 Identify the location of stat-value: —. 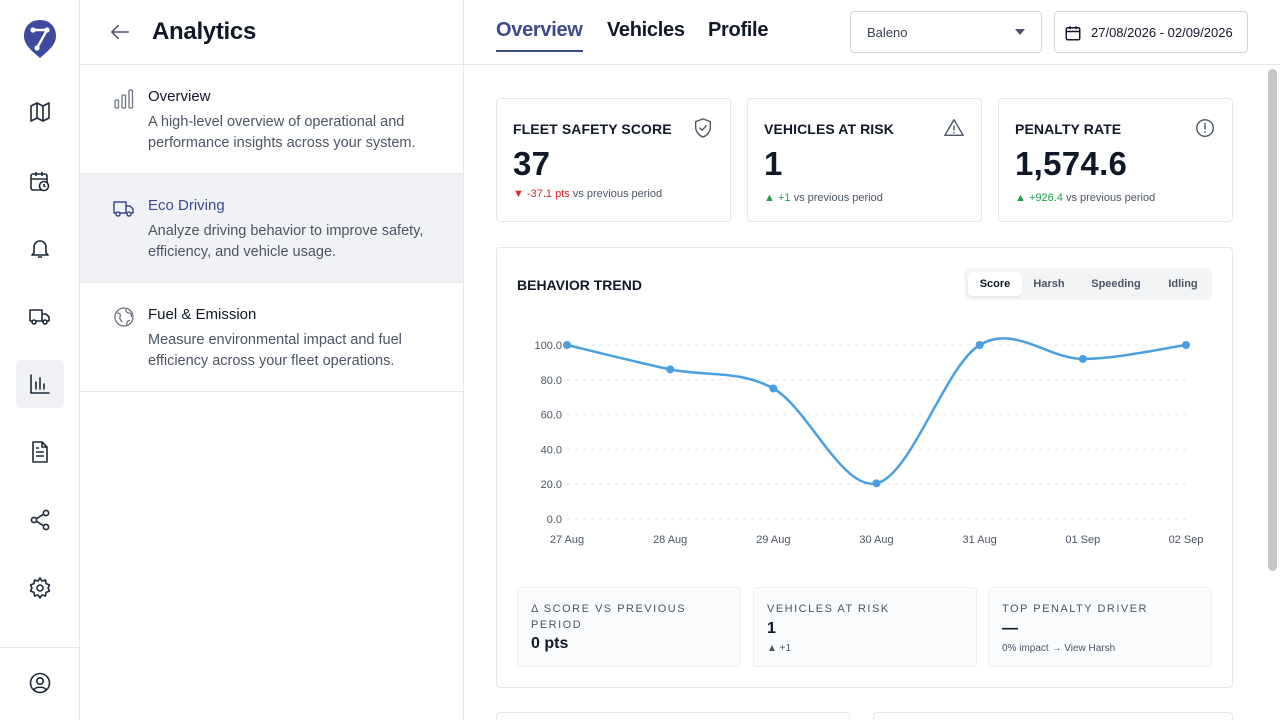
(1010, 628).